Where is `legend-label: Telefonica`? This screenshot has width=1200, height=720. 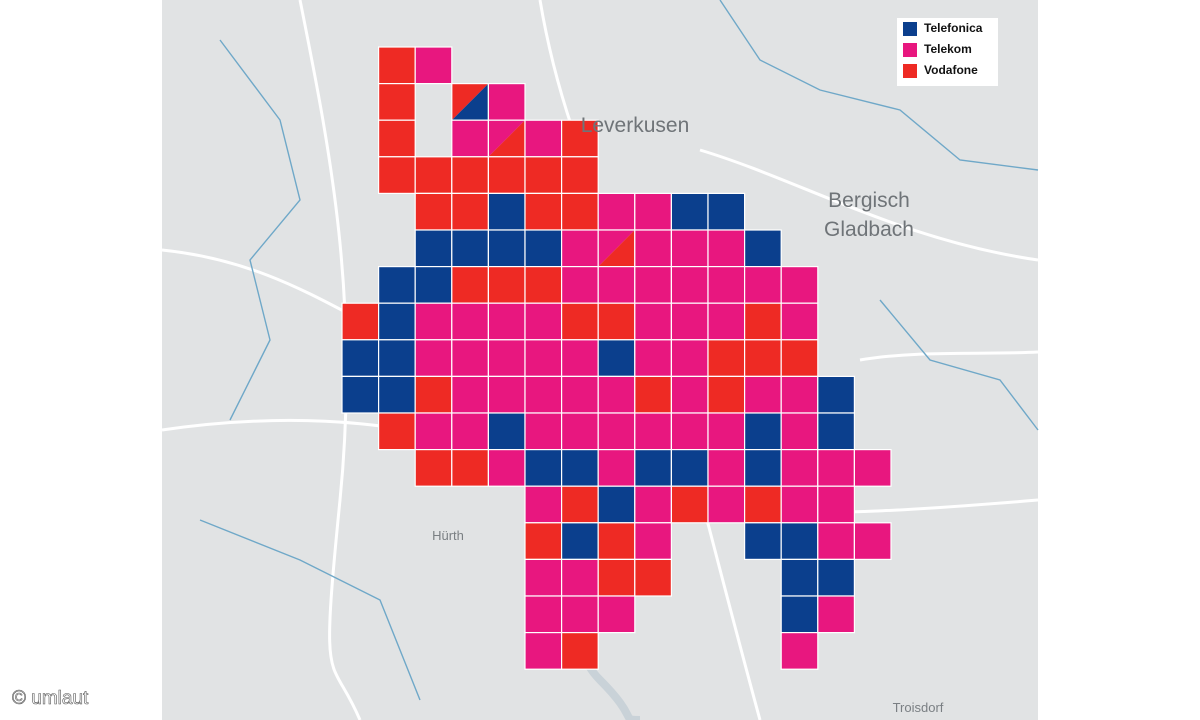
legend-label: Telefonica is located at coordinates (953, 28).